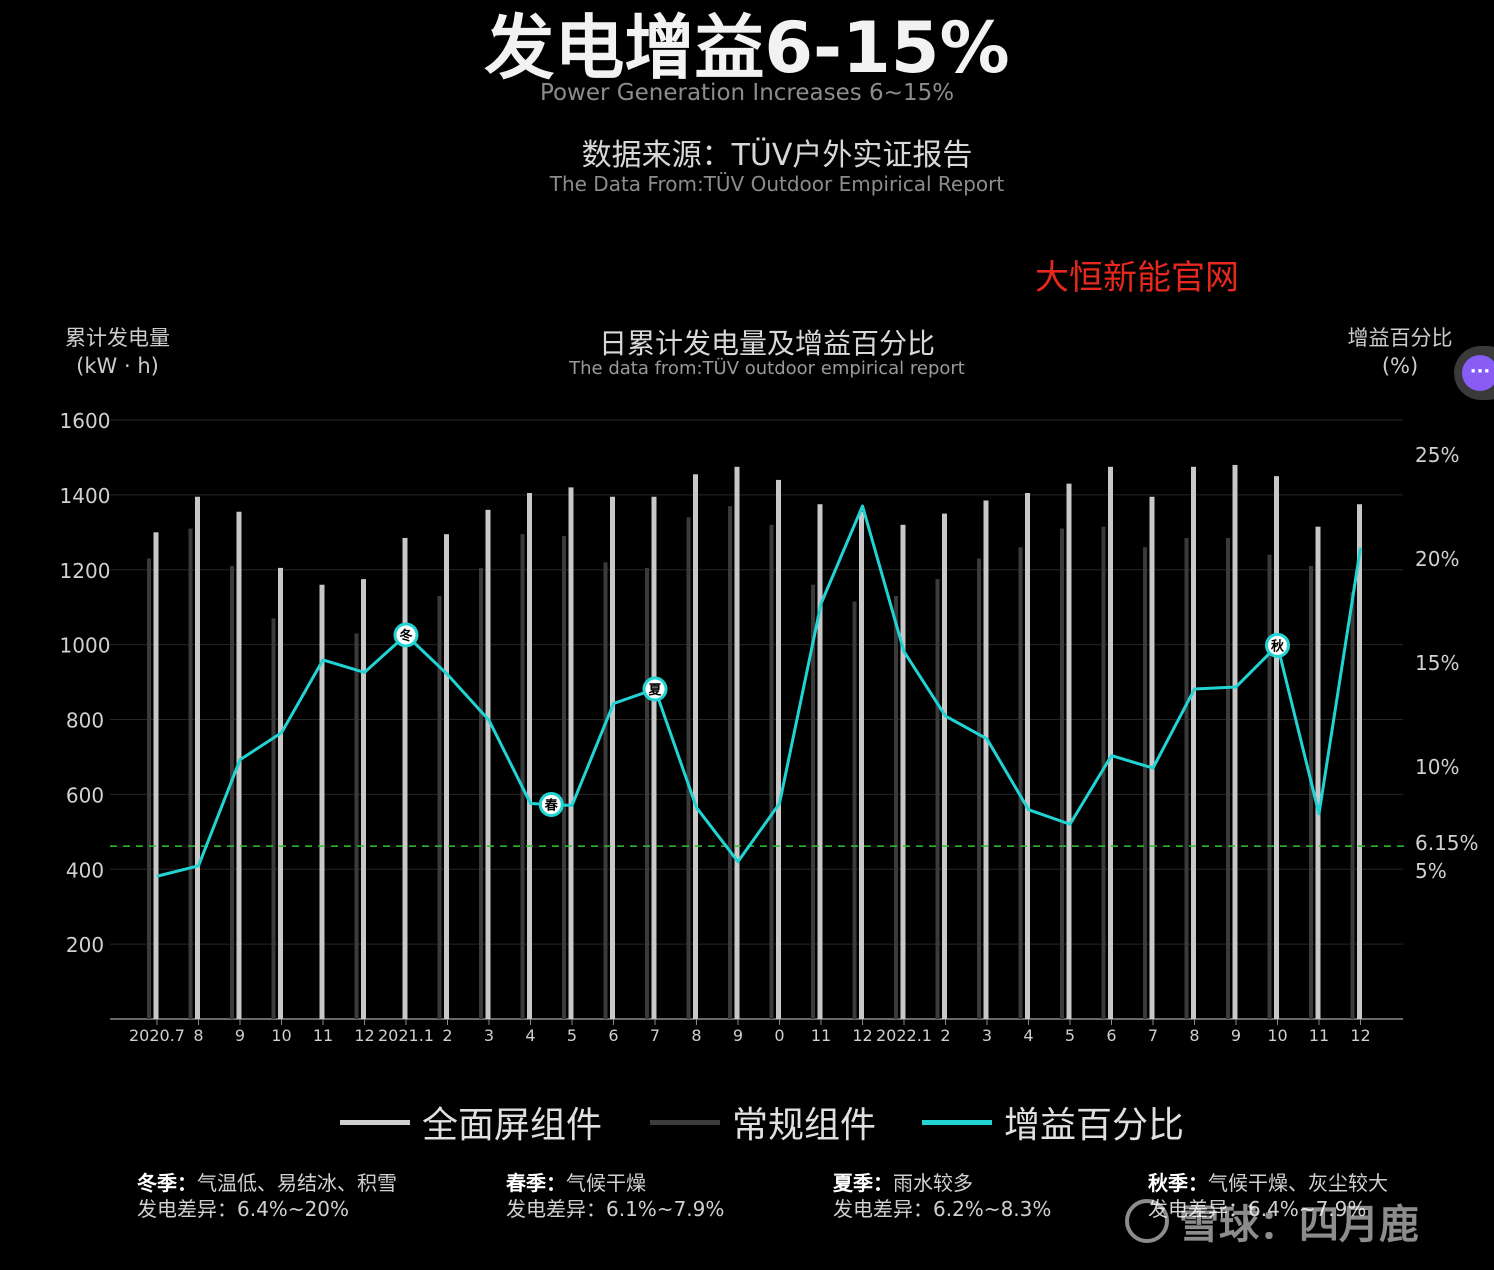 Image resolution: width=1494 pixels, height=1270 pixels. Describe the element at coordinates (957, 1122) in the screenshot. I see `legend-gain-swatch` at that location.